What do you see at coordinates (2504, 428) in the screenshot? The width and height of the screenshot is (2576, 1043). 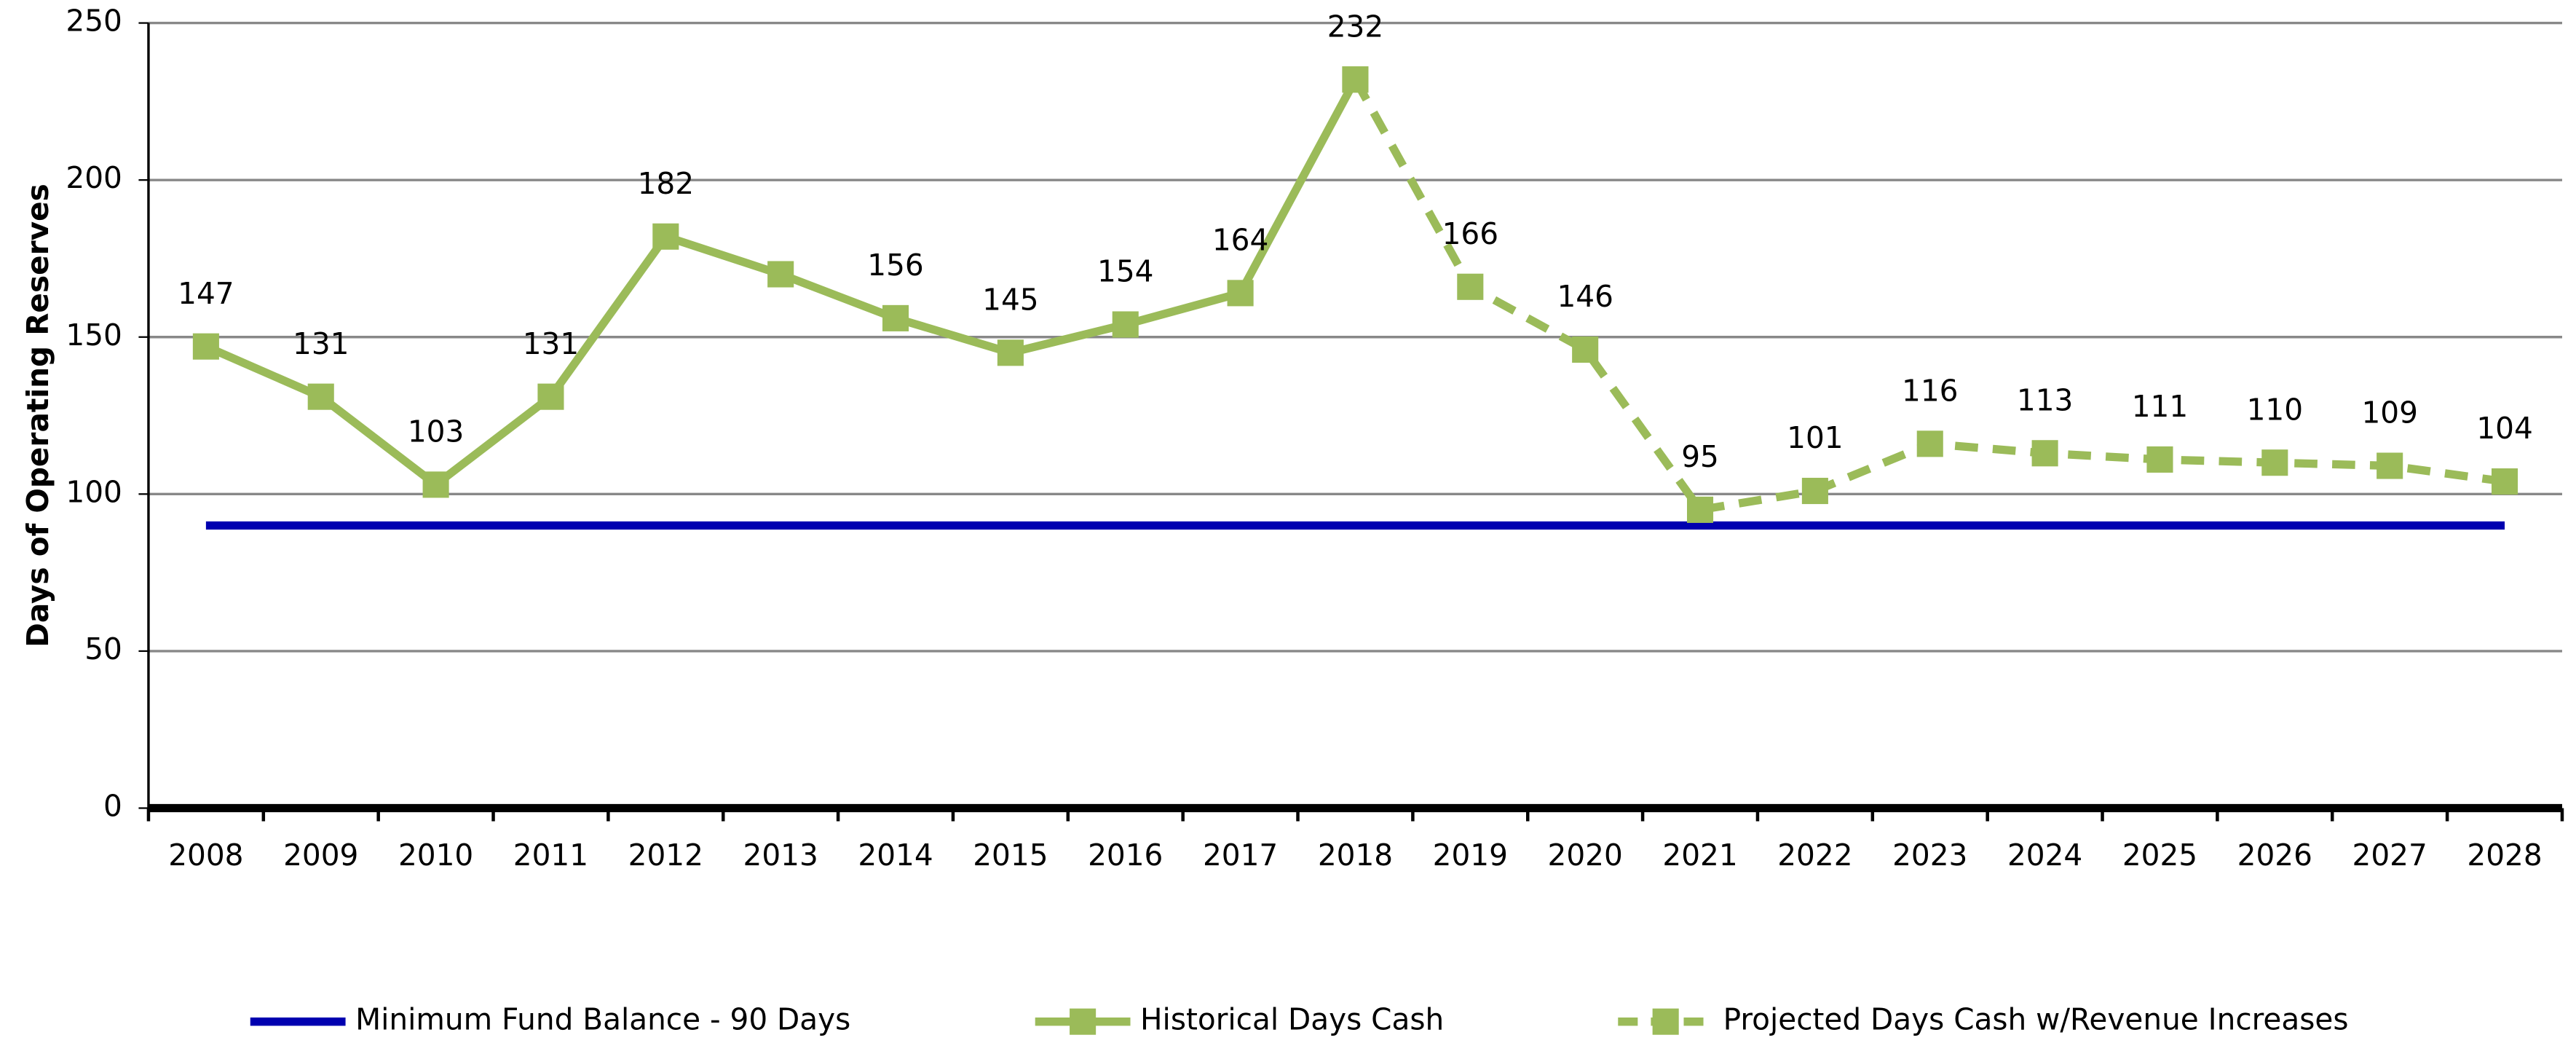 I see `data-label: 104` at bounding box center [2504, 428].